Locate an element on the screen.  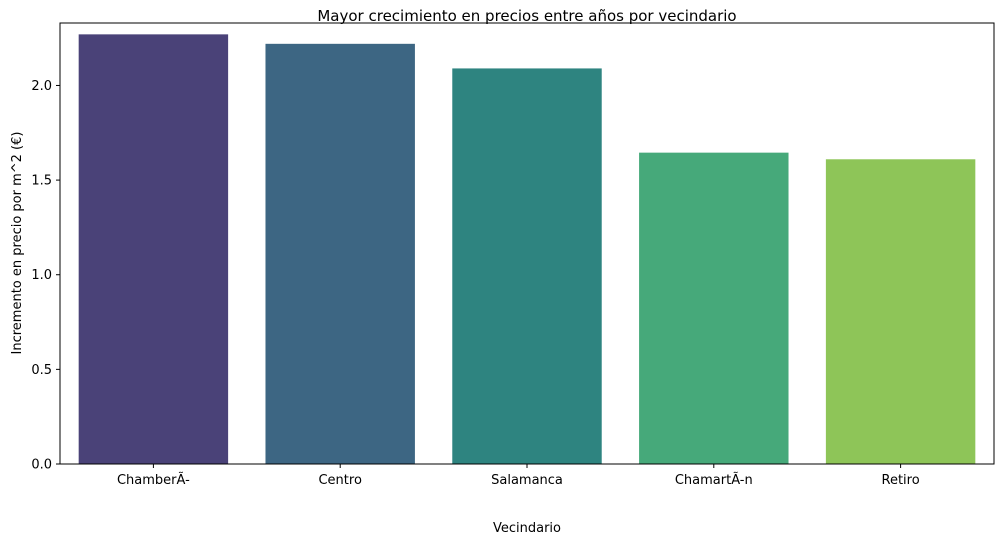
y-tick-label: 1.0 is located at coordinates (41, 275).